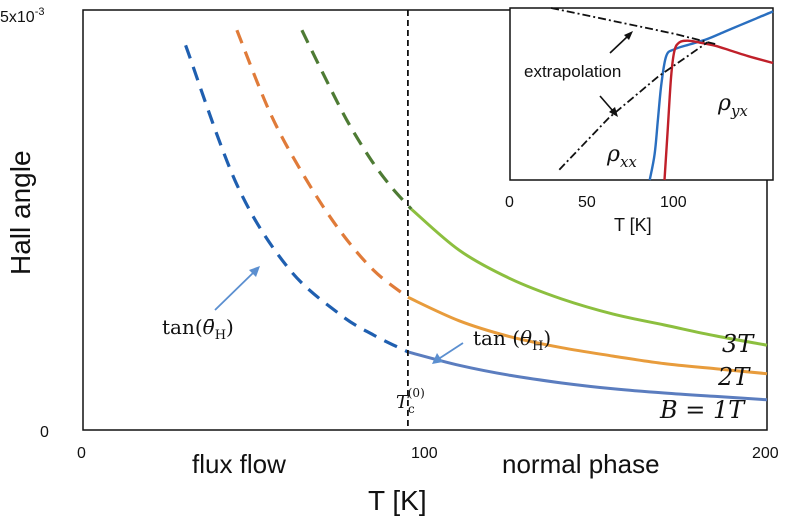 Image resolution: width=789 pixels, height=525 pixels. Describe the element at coordinates (509, 202) in the screenshot. I see `inset-x-tick-0: 0` at that location.